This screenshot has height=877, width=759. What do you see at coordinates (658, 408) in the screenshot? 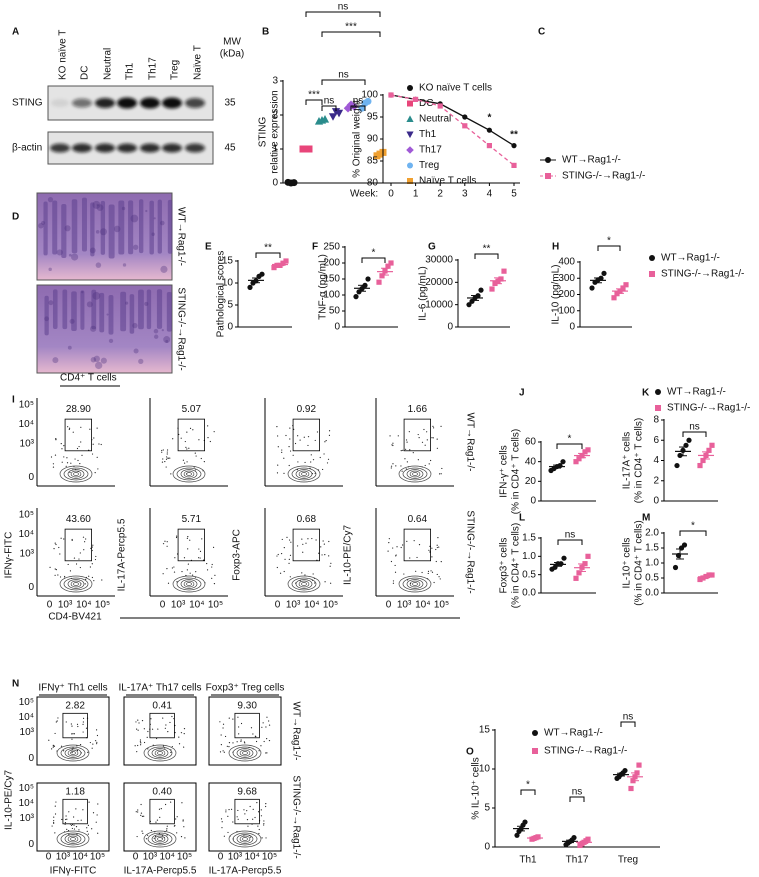
I see `legend-marker` at bounding box center [658, 408].